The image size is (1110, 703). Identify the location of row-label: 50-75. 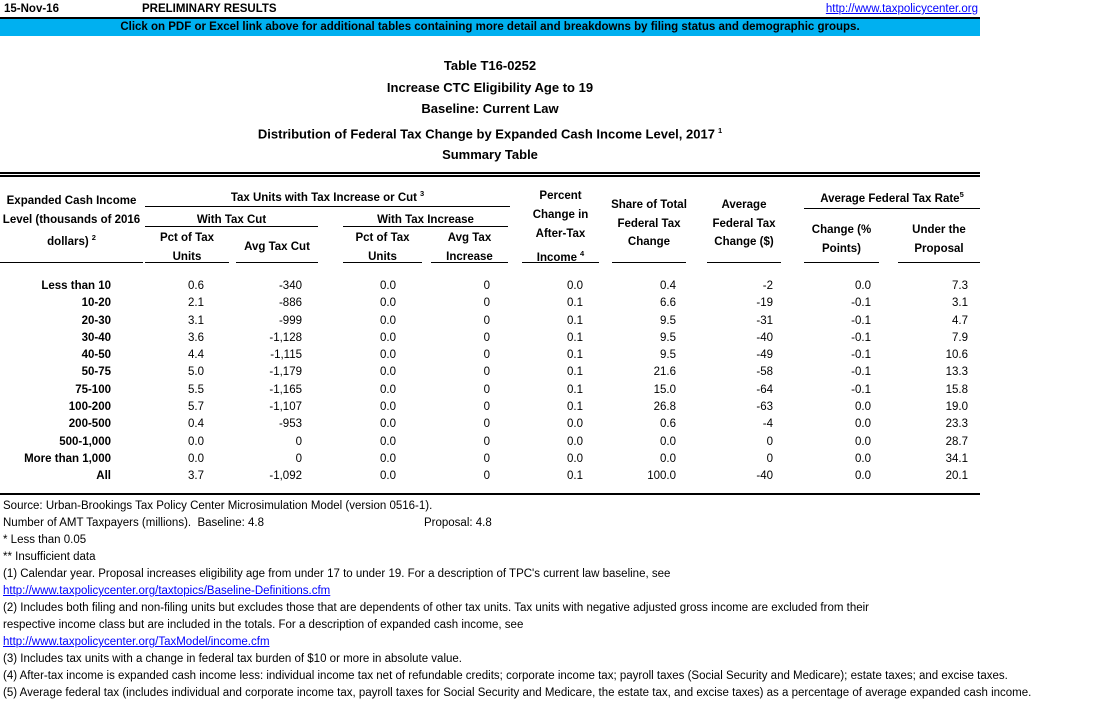
(96, 372).